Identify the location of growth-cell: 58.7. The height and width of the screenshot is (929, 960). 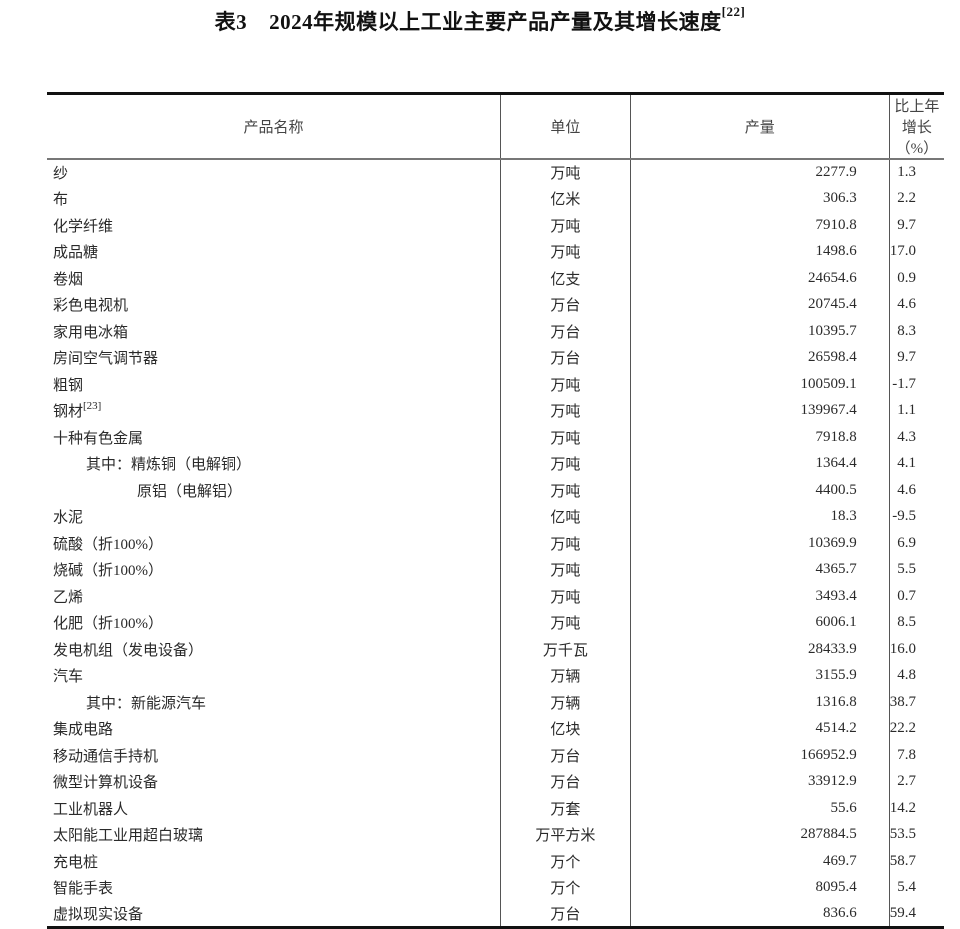
(916, 861).